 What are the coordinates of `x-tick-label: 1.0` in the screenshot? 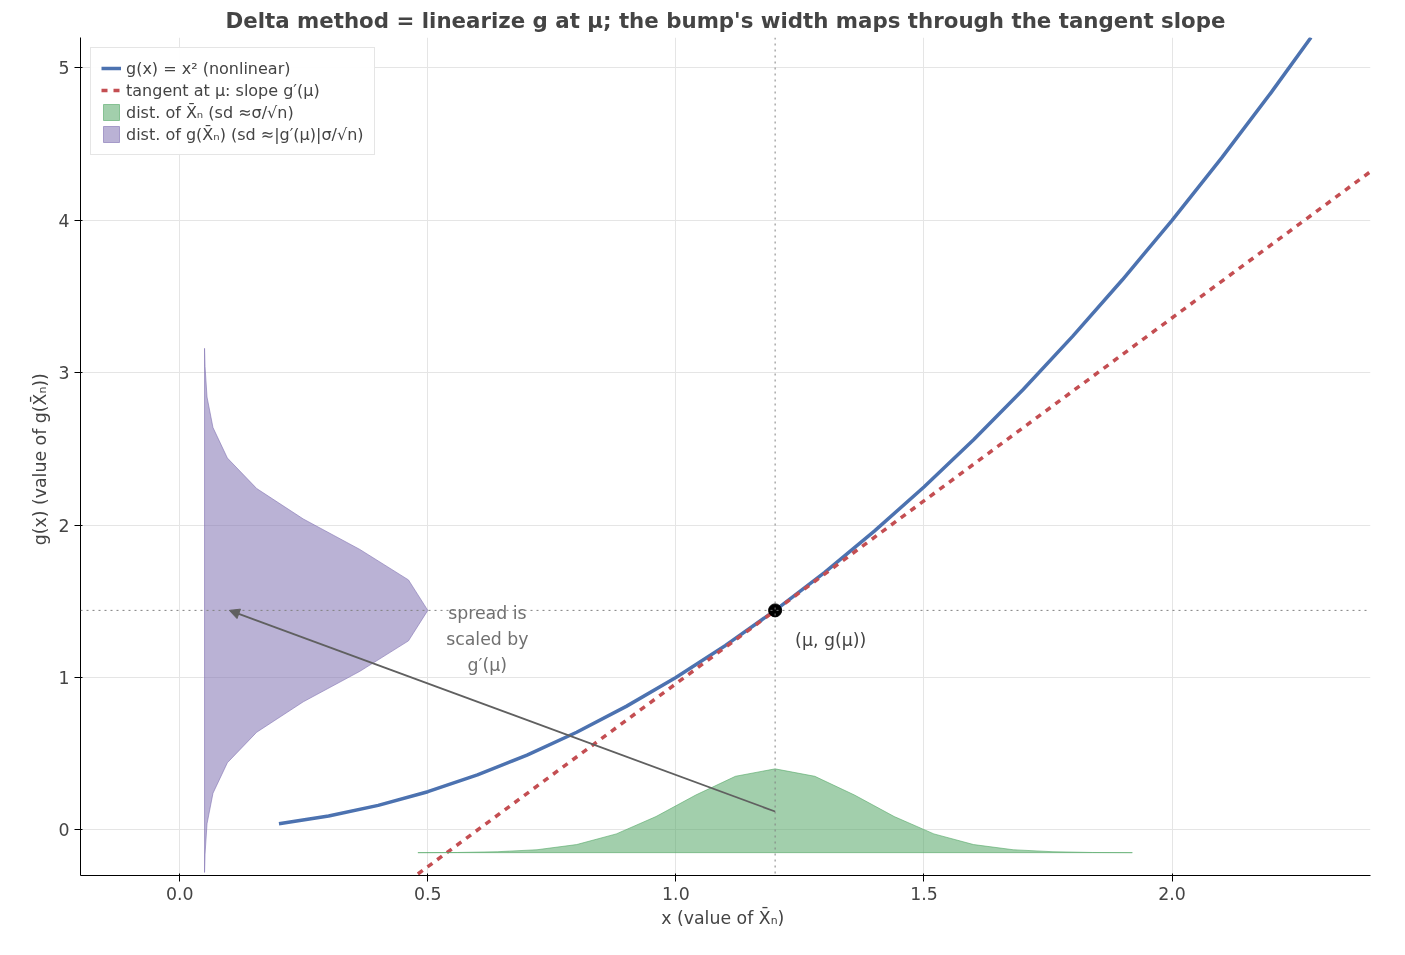 It's located at (676, 893).